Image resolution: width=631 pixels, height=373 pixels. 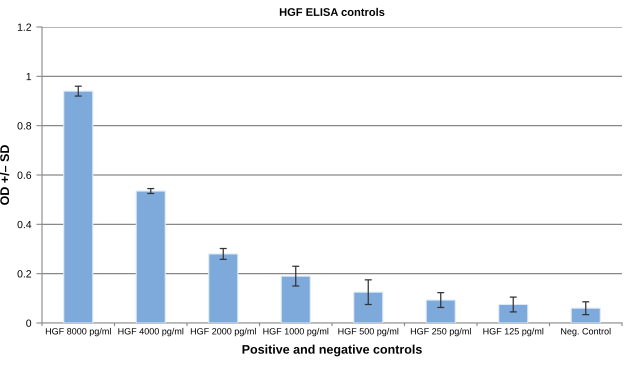 I want to click on y-tick-label: 0.2, so click(x=25, y=274).